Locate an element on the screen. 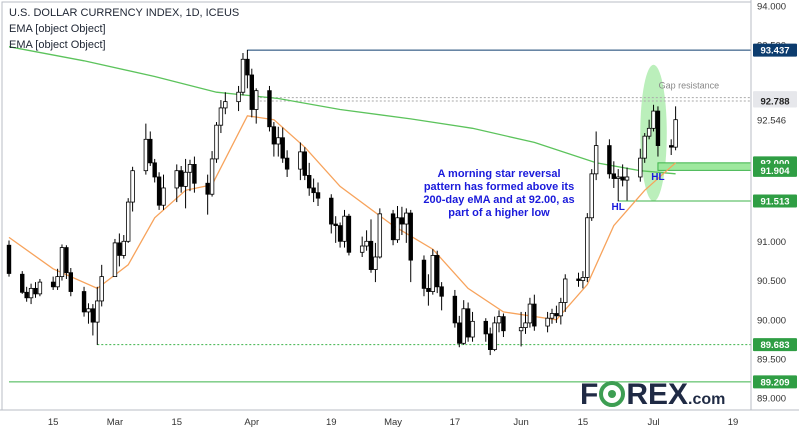 The height and width of the screenshot is (445, 799). y-axis-panel is located at coordinates (775, 220).